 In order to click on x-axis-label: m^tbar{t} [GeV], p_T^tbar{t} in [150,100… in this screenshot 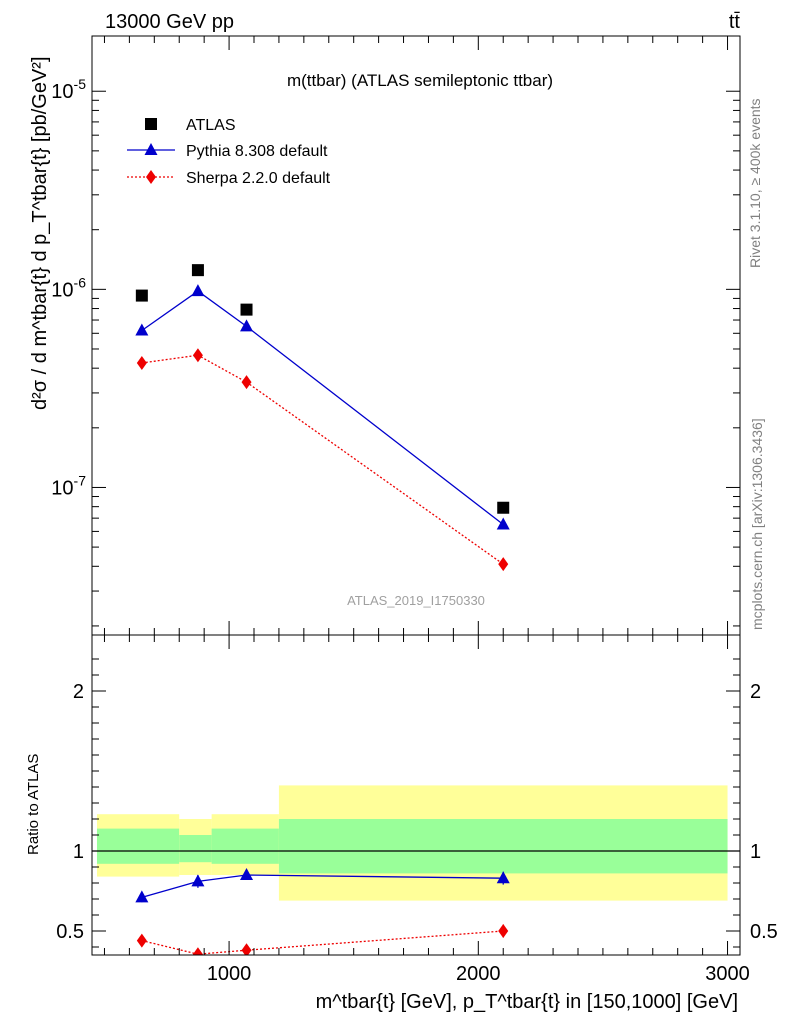, I will do `click(527, 1002)`.